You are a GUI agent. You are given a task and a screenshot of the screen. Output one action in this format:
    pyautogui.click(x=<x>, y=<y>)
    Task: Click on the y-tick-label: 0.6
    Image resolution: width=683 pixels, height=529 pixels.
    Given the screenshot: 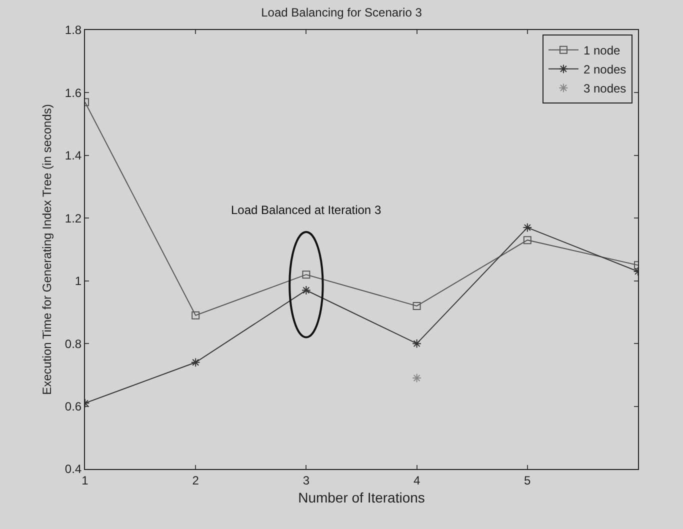 What is the action you would take?
    pyautogui.click(x=73, y=406)
    